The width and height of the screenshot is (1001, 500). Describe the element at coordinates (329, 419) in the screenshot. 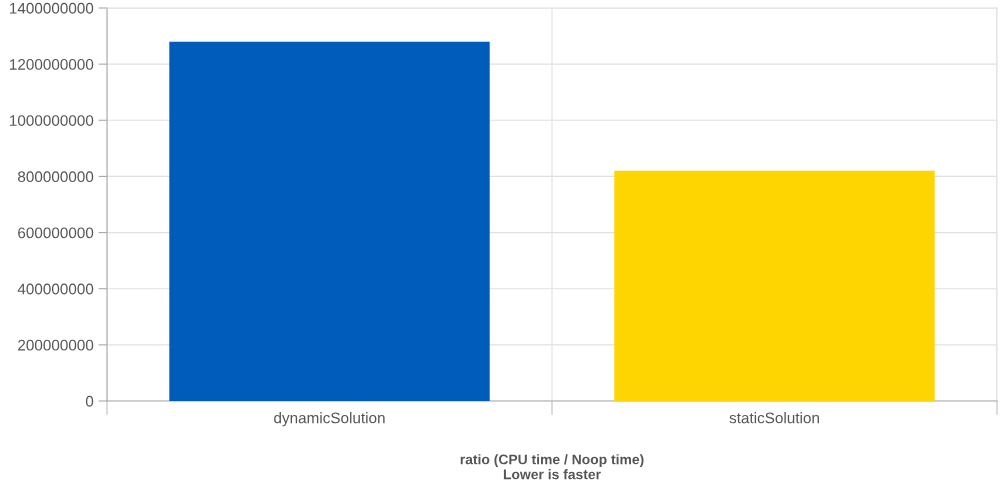

I see `x-tick-label: dynamicSolution` at that location.